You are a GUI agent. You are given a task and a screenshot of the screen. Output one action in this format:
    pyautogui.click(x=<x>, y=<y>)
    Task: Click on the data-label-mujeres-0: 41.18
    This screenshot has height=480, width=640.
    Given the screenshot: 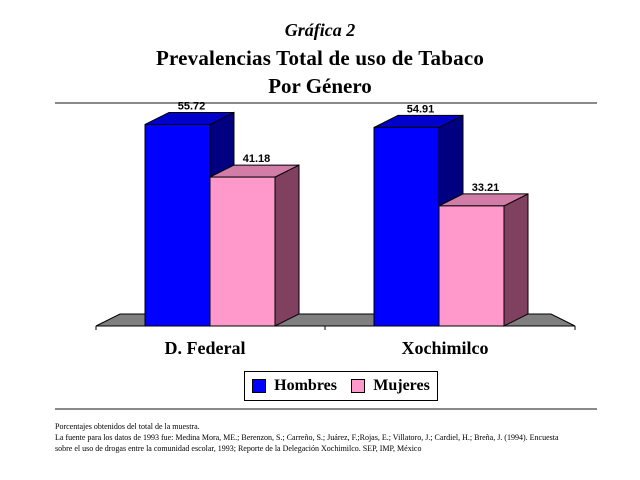 What is the action you would take?
    pyautogui.click(x=257, y=159)
    